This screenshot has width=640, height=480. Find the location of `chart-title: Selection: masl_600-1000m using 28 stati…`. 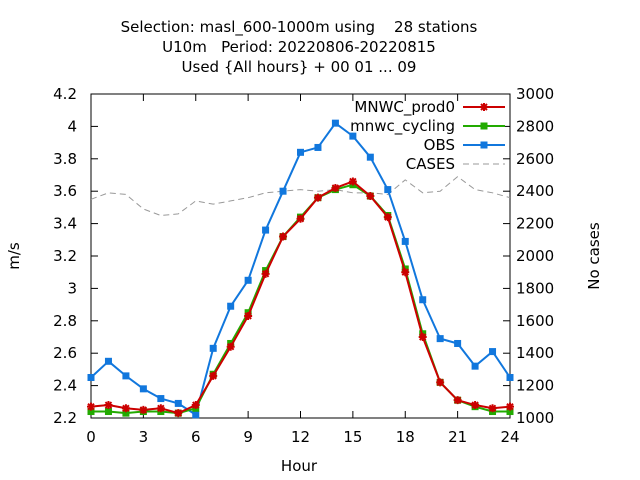

chart-title: Selection: masl_600-1000m using 28 stati… is located at coordinates (299, 47).